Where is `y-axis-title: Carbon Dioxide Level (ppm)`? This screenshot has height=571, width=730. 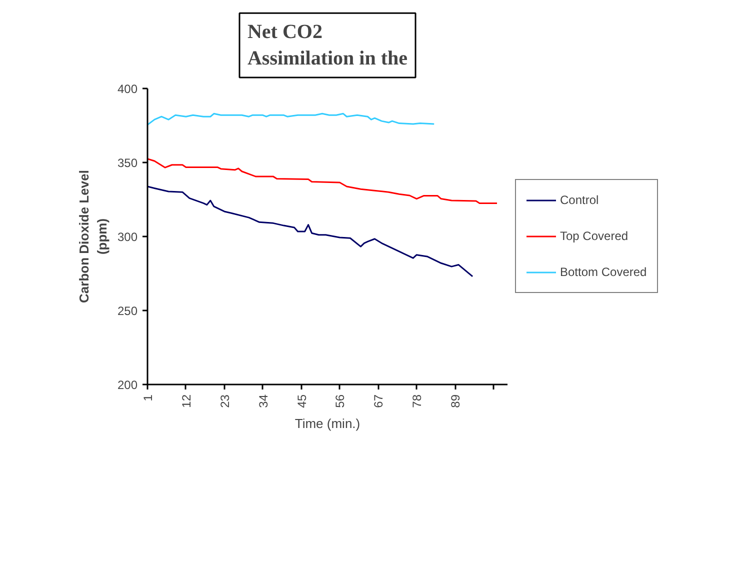 y-axis-title: Carbon Dioxide Level (ppm) is located at coordinates (93, 236).